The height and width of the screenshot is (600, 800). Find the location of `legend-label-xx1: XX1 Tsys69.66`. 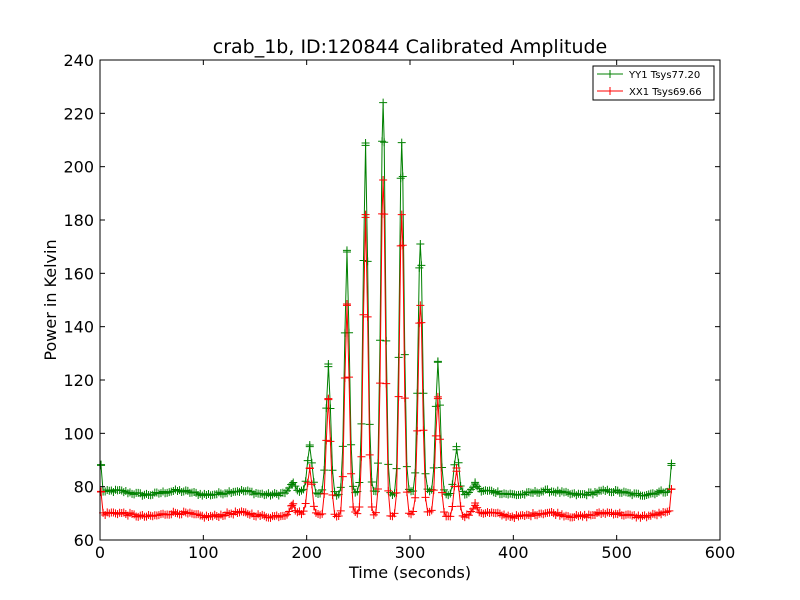

legend-label-xx1: XX1 Tsys69.66 is located at coordinates (665, 92).